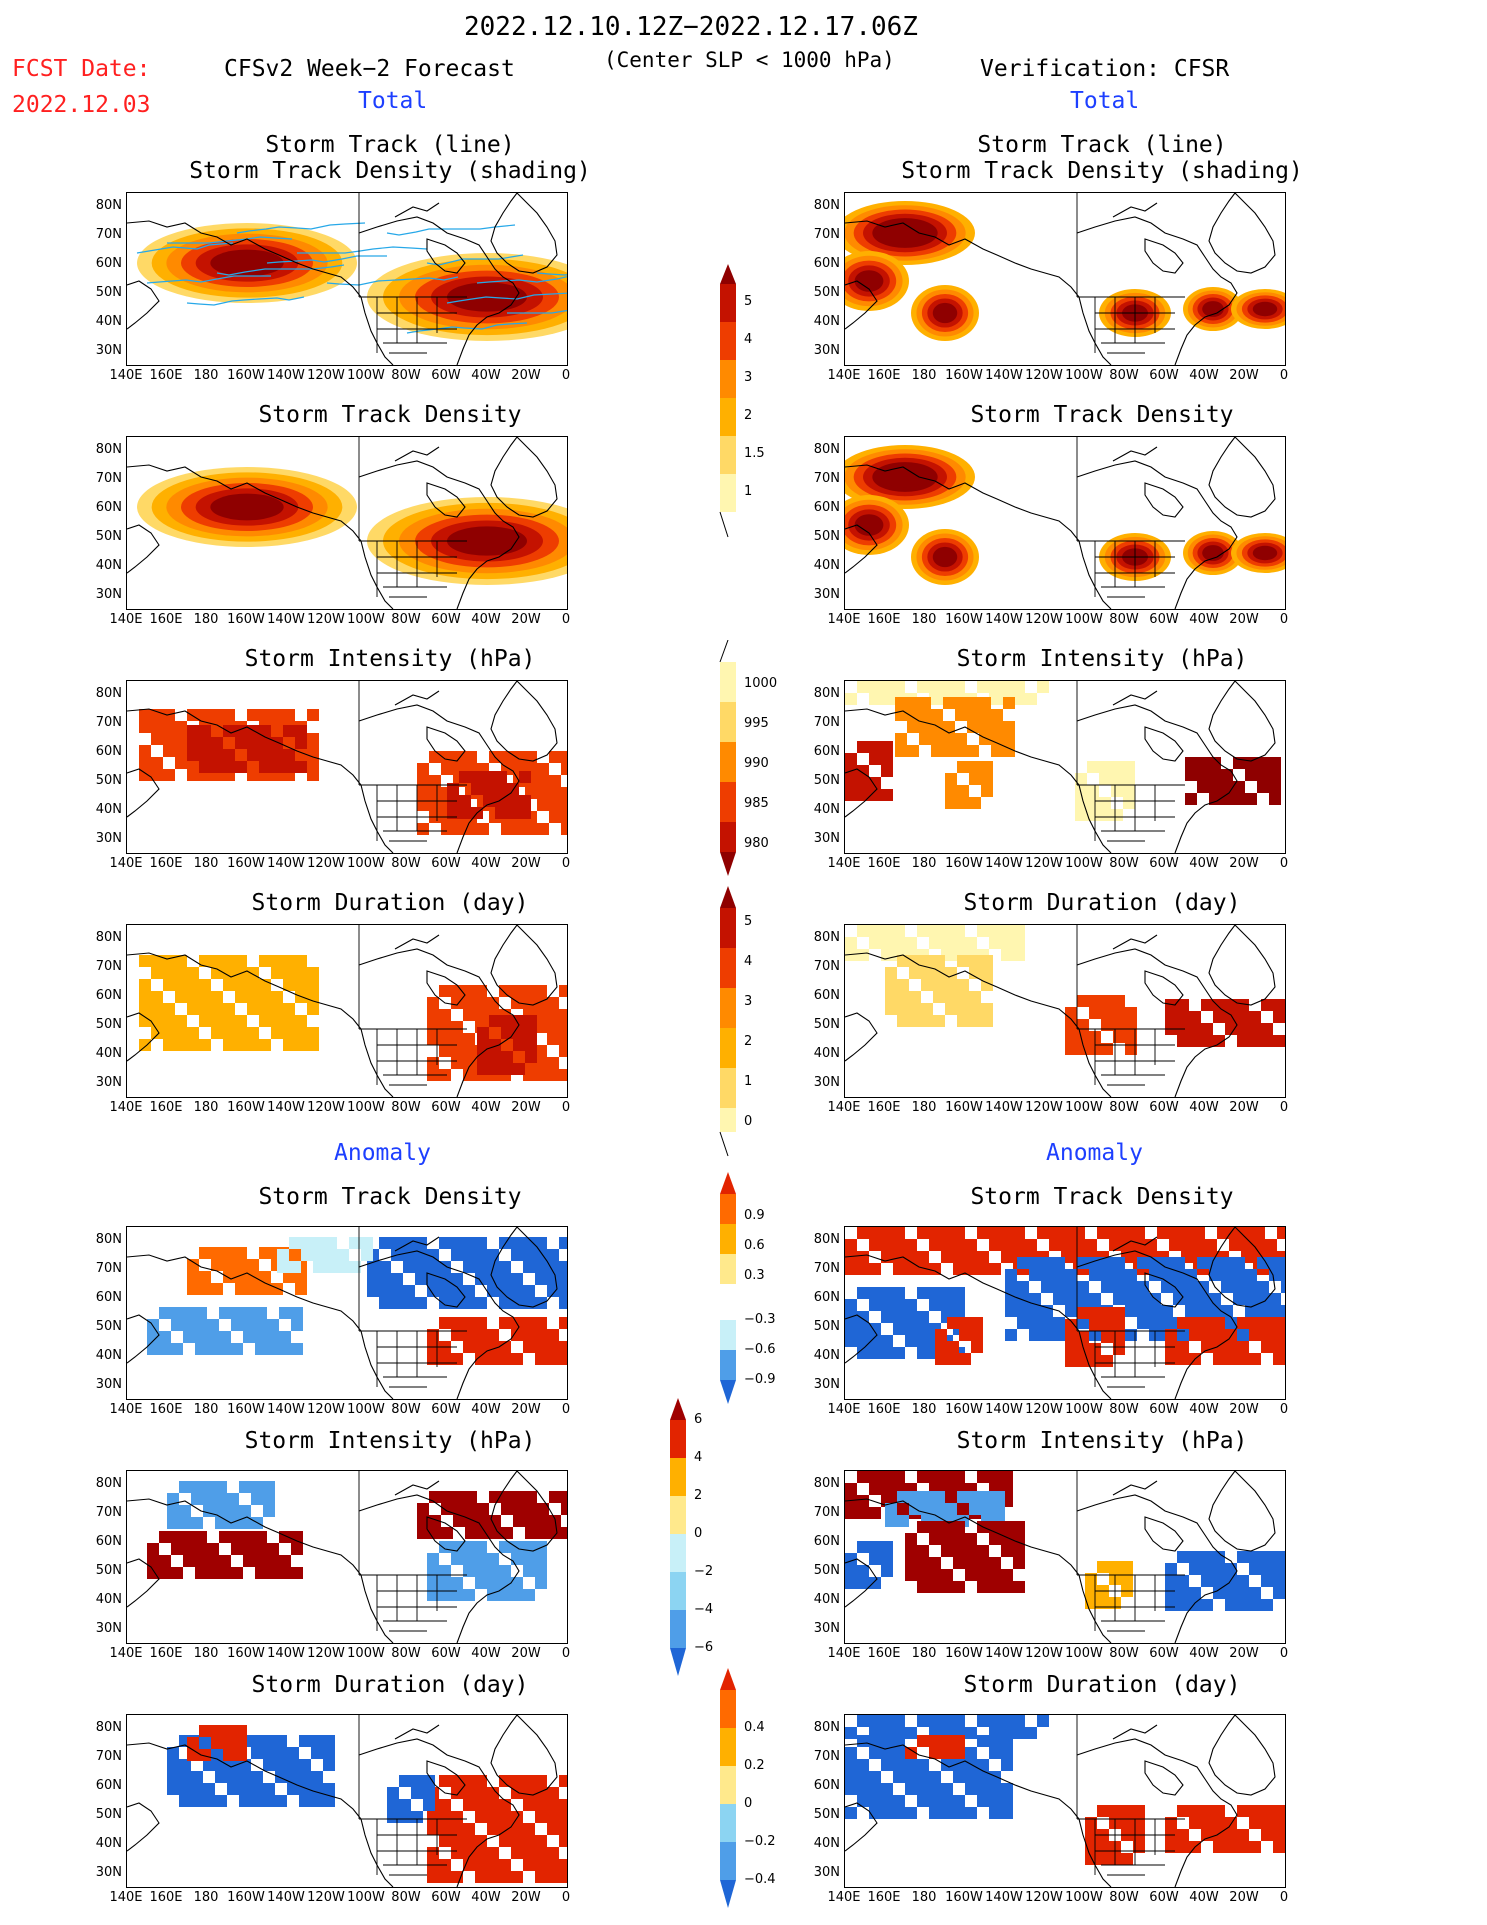  Describe the element at coordinates (748, 377) in the screenshot. I see `cb1-l2: 3` at that location.